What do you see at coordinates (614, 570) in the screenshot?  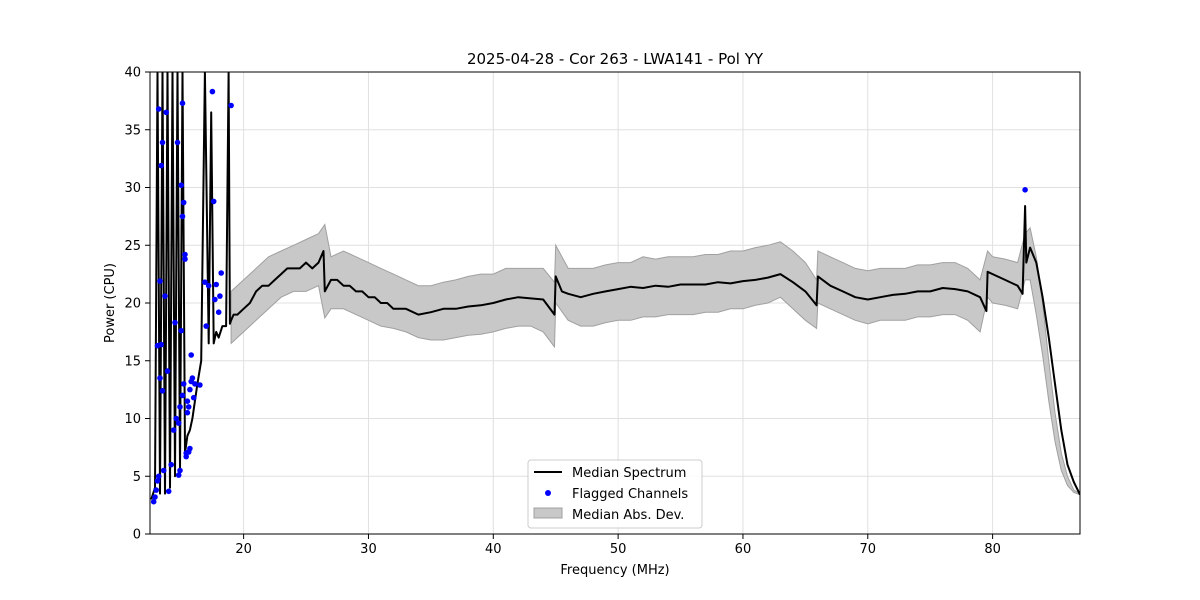 I see `x-axis-label: Frequency (MHz)` at bounding box center [614, 570].